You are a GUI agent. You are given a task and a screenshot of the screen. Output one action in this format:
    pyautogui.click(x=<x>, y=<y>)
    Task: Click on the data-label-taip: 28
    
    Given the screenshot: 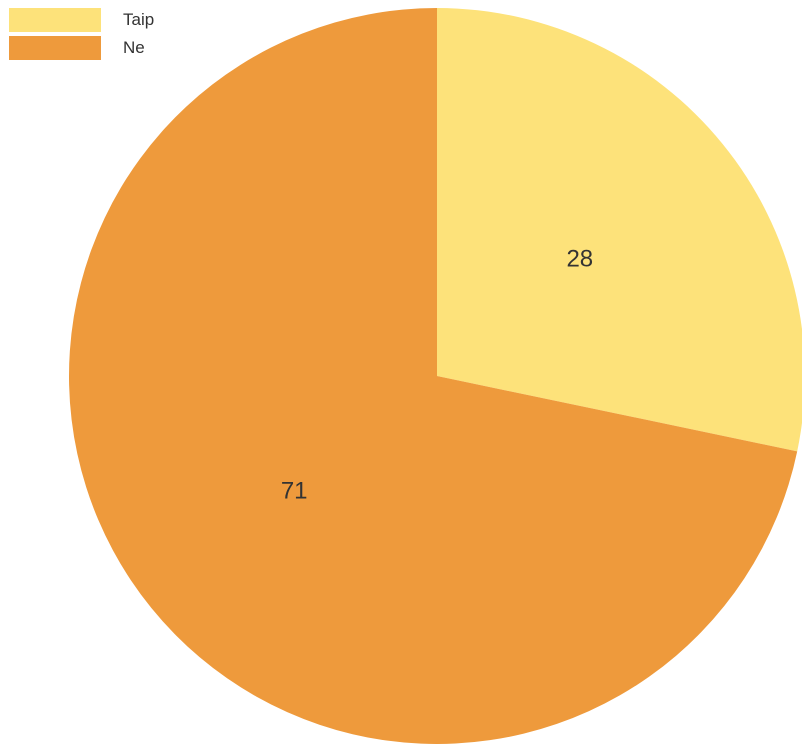 What is the action you would take?
    pyautogui.click(x=579, y=258)
    